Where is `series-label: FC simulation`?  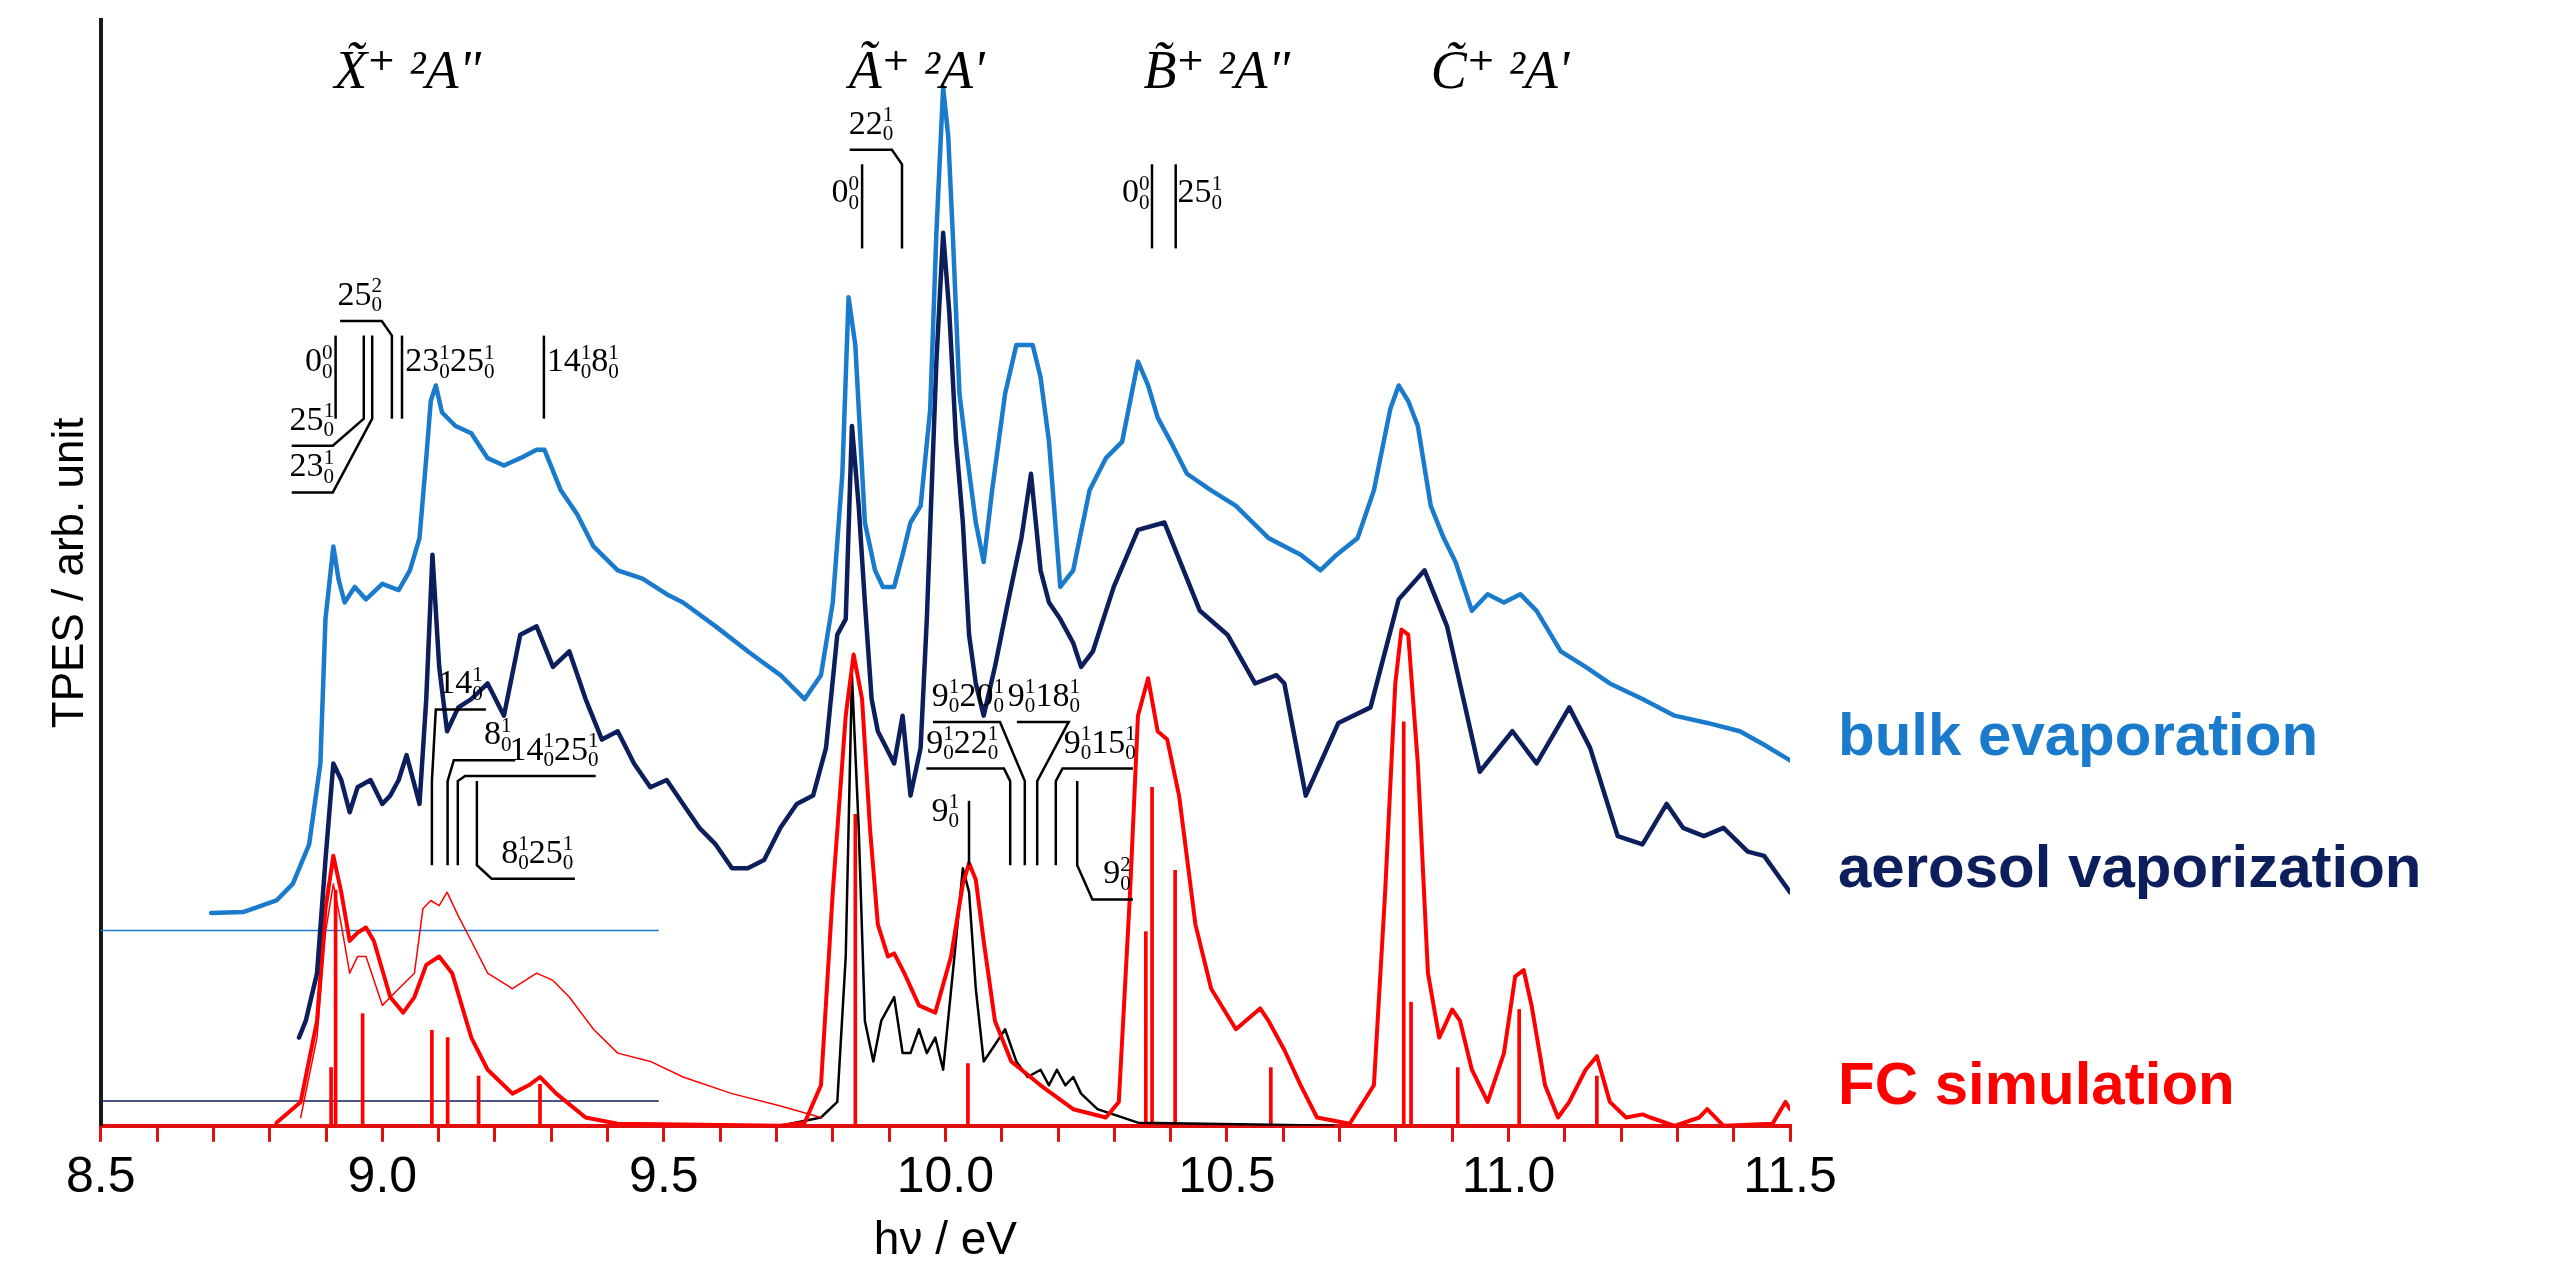 series-label: FC simulation is located at coordinates (2036, 1083).